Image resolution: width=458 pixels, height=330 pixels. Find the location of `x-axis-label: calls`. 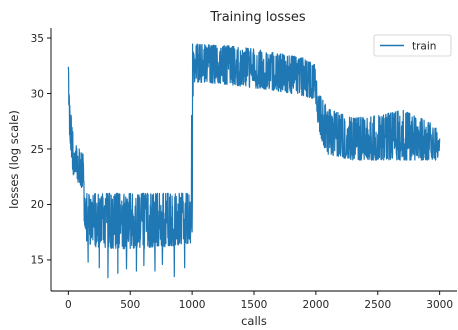

x-axis-label: calls is located at coordinates (254, 321).